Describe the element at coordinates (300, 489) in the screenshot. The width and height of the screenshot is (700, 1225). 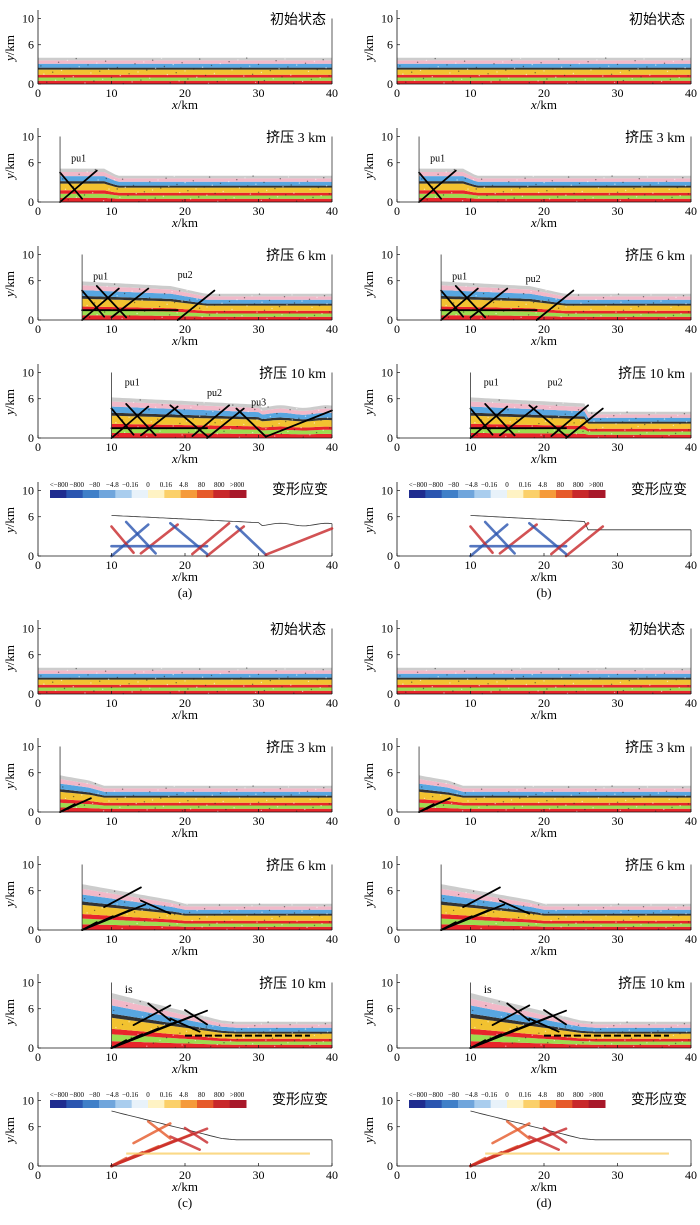
I see `strain-title: 变形应变` at that location.